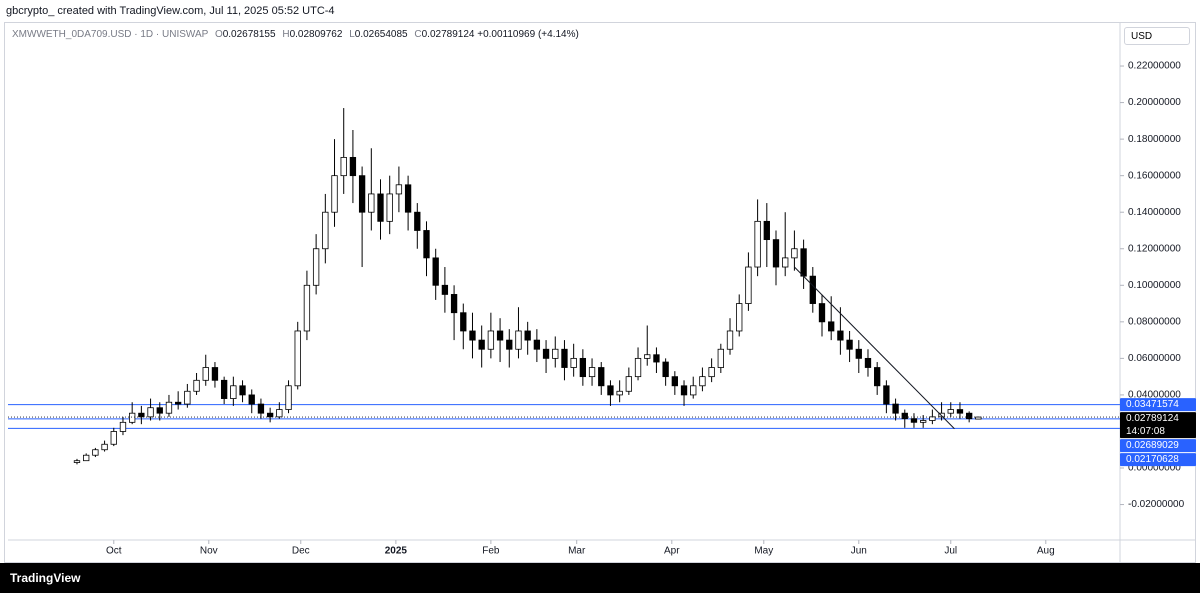 The width and height of the screenshot is (1200, 593). I want to click on ohlc-key: C, so click(418, 34).